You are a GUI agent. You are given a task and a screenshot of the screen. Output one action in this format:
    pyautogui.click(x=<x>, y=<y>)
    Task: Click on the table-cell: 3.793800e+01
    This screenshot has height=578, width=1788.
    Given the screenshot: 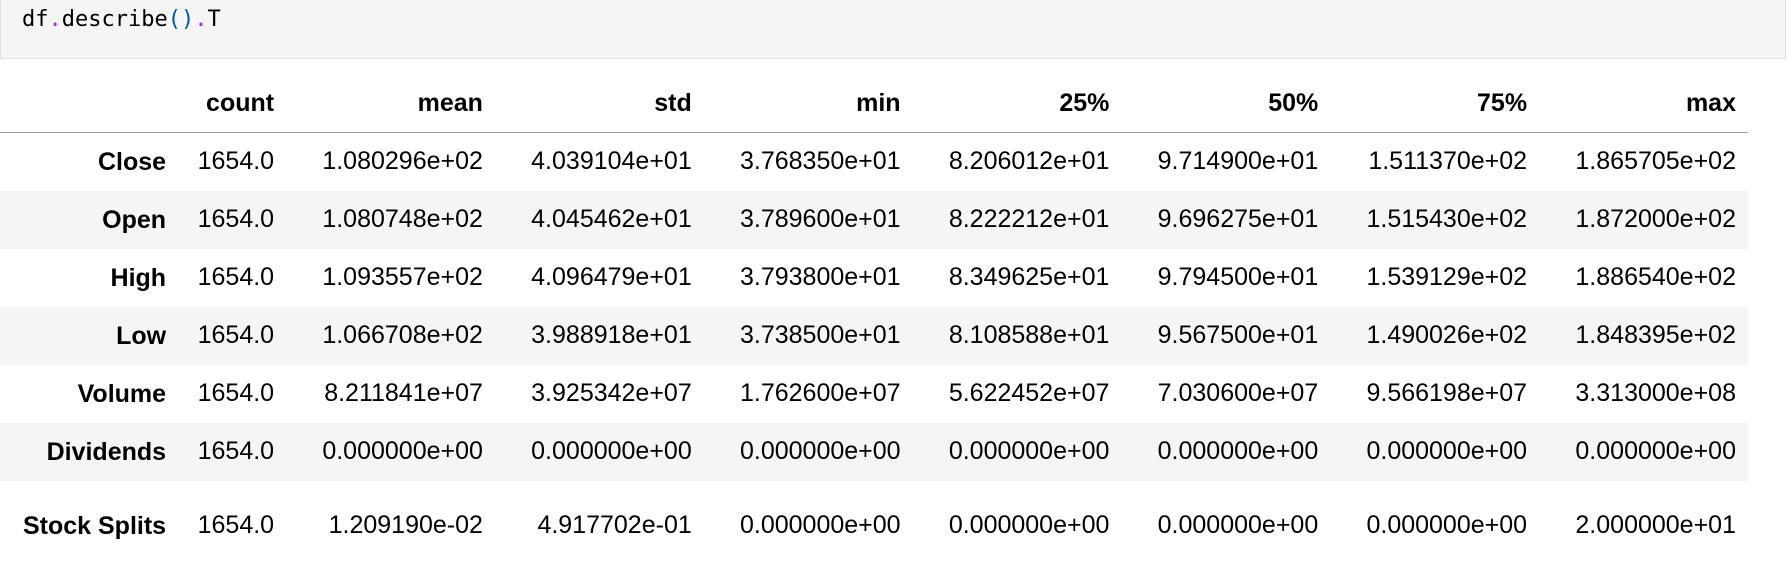 What is the action you would take?
    pyautogui.click(x=820, y=277)
    